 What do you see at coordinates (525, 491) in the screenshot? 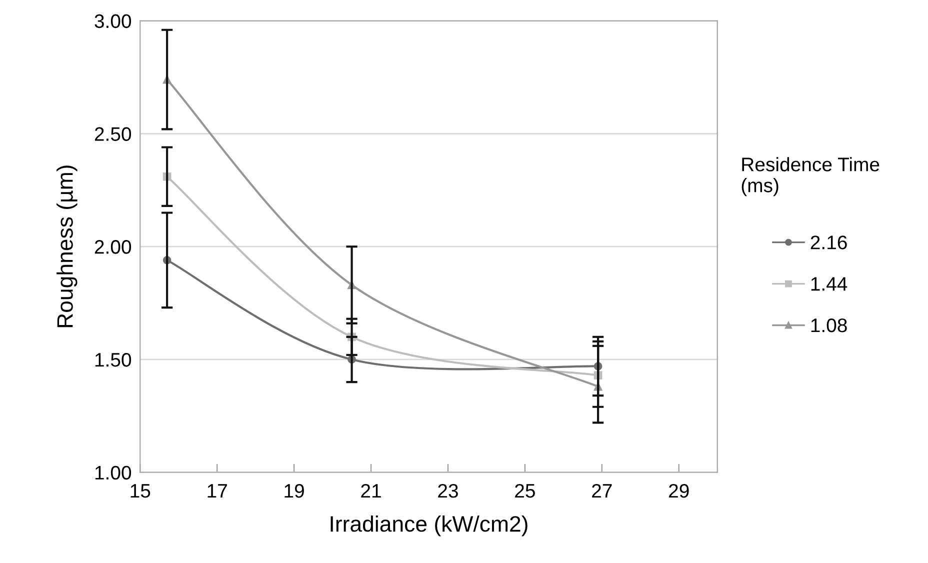
I see `x-tick-label: 25` at bounding box center [525, 491].